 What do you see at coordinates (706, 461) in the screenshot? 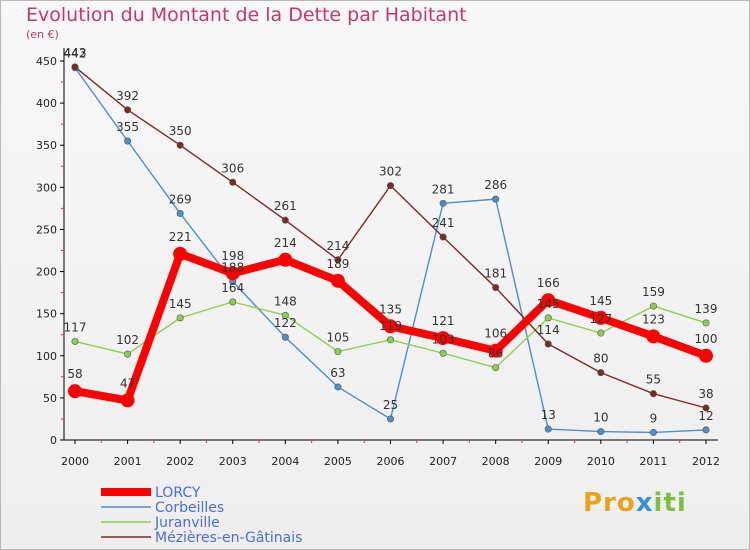
I see `x-tick-label: 2012` at bounding box center [706, 461].